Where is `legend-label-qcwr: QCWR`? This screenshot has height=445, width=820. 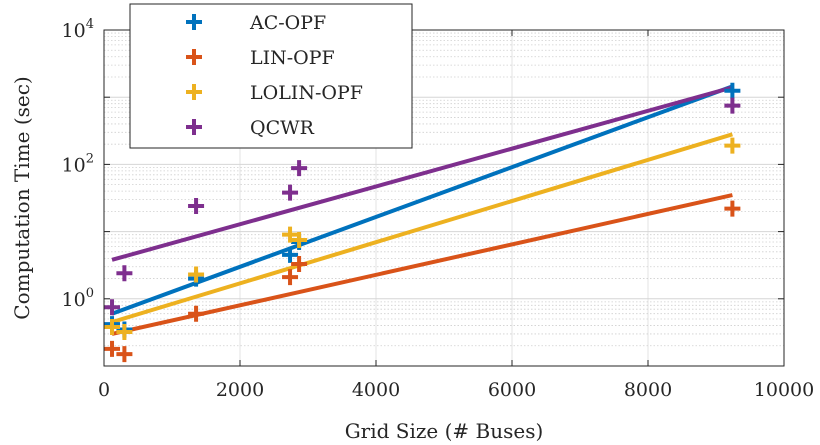 legend-label-qcwr: QCWR is located at coordinates (282, 128).